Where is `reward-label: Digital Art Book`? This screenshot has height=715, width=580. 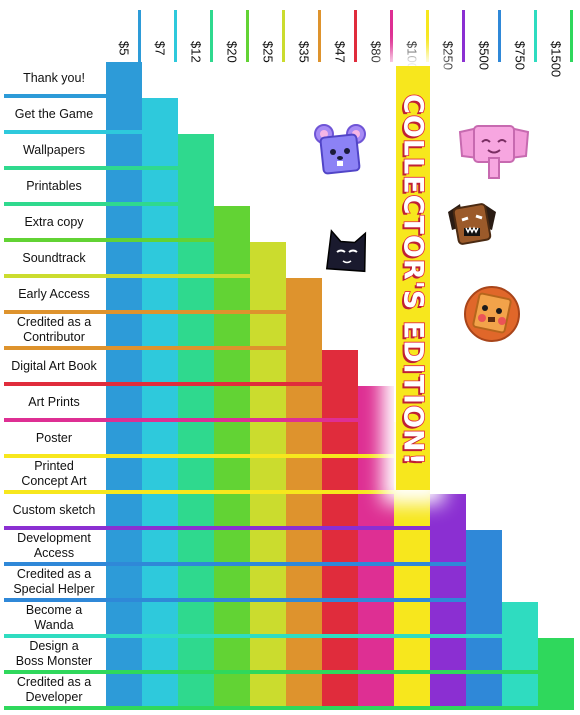
reward-label: Digital Art Book is located at coordinates (54, 365).